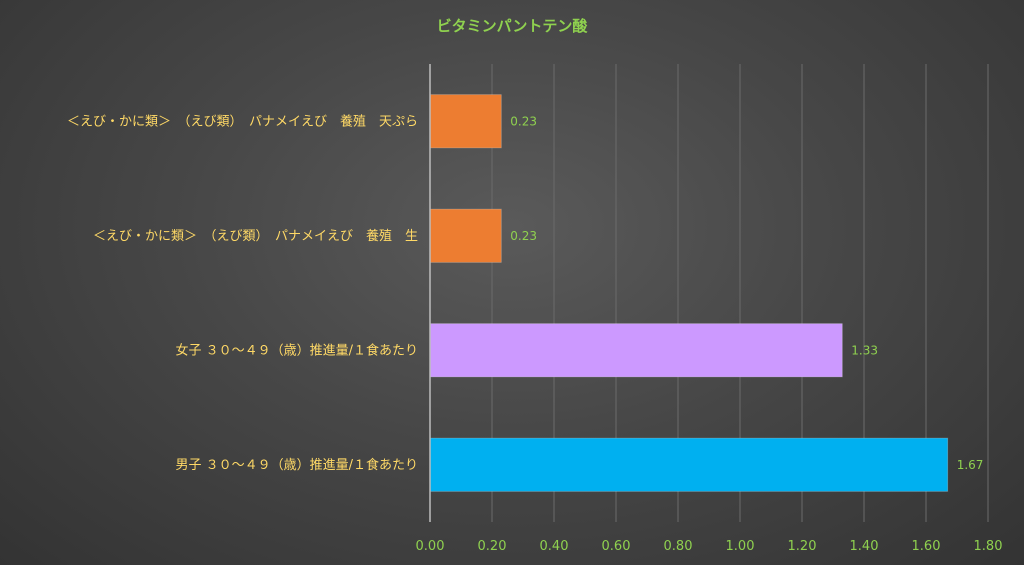  I want to click on category-label: 女子 ３０～４９（歳）推進量/１食あたり, so click(296, 350).